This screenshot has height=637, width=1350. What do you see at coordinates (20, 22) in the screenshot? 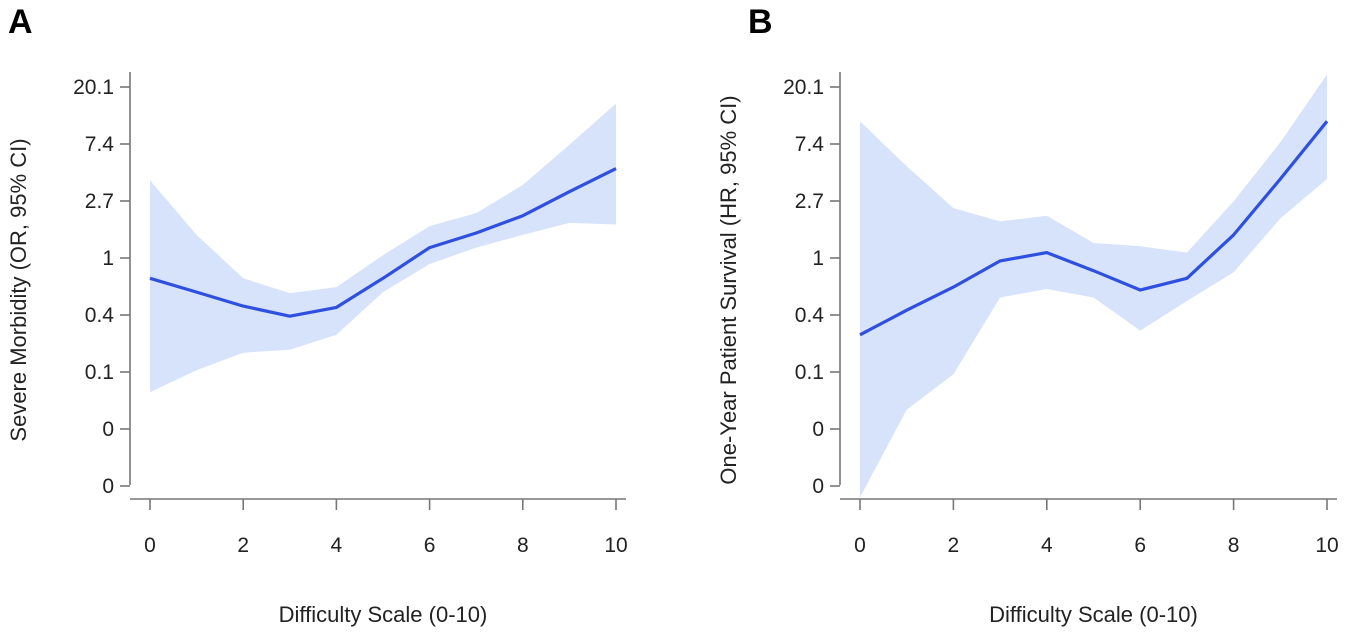
I see `panel-label: A` at bounding box center [20, 22].